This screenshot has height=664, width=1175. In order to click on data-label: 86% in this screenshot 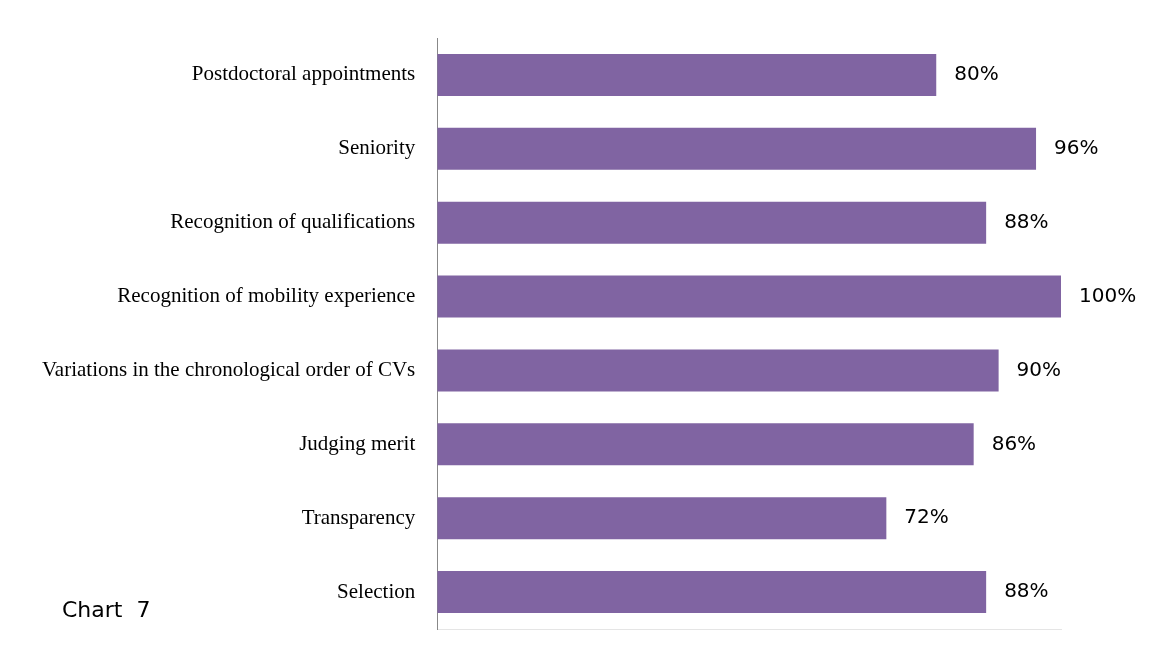, I will do `click(1014, 442)`.